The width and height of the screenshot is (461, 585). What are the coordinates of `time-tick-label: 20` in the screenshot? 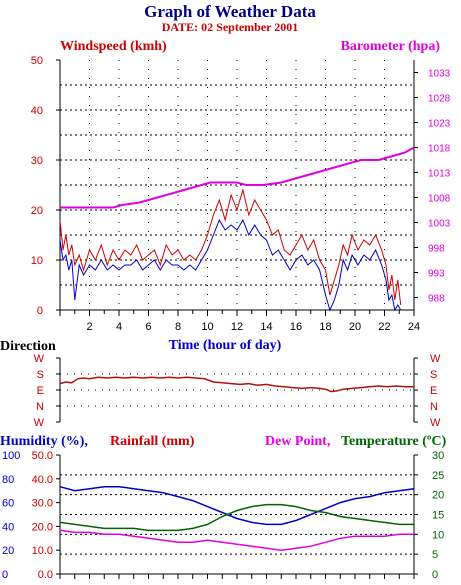 It's located at (355, 327).